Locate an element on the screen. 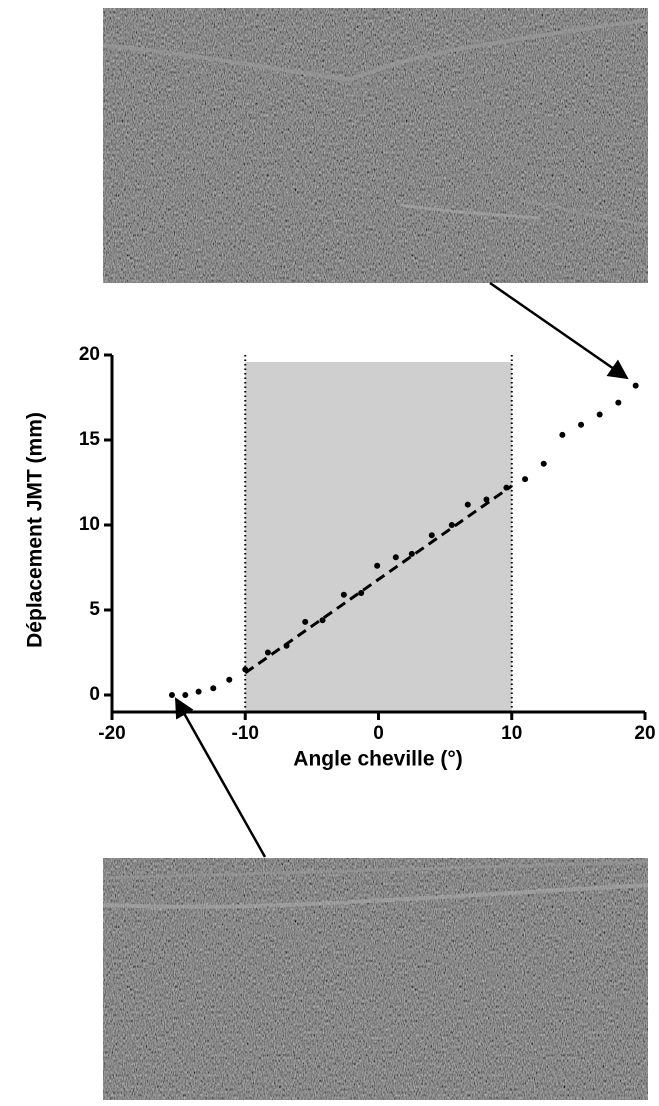 The width and height of the screenshot is (659, 1106). x-tick-label: -10 is located at coordinates (245, 733).